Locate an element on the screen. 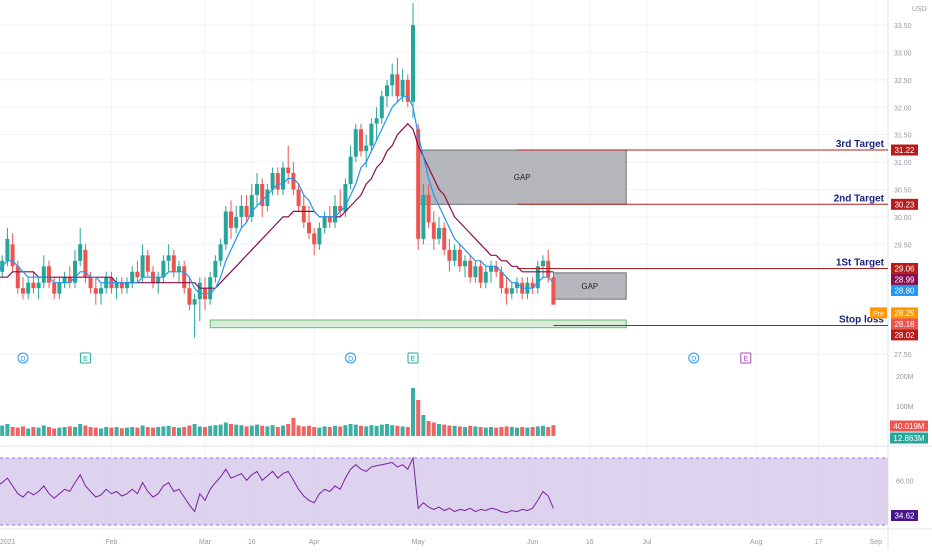  target-label: 3rd Target is located at coordinates (860, 144).